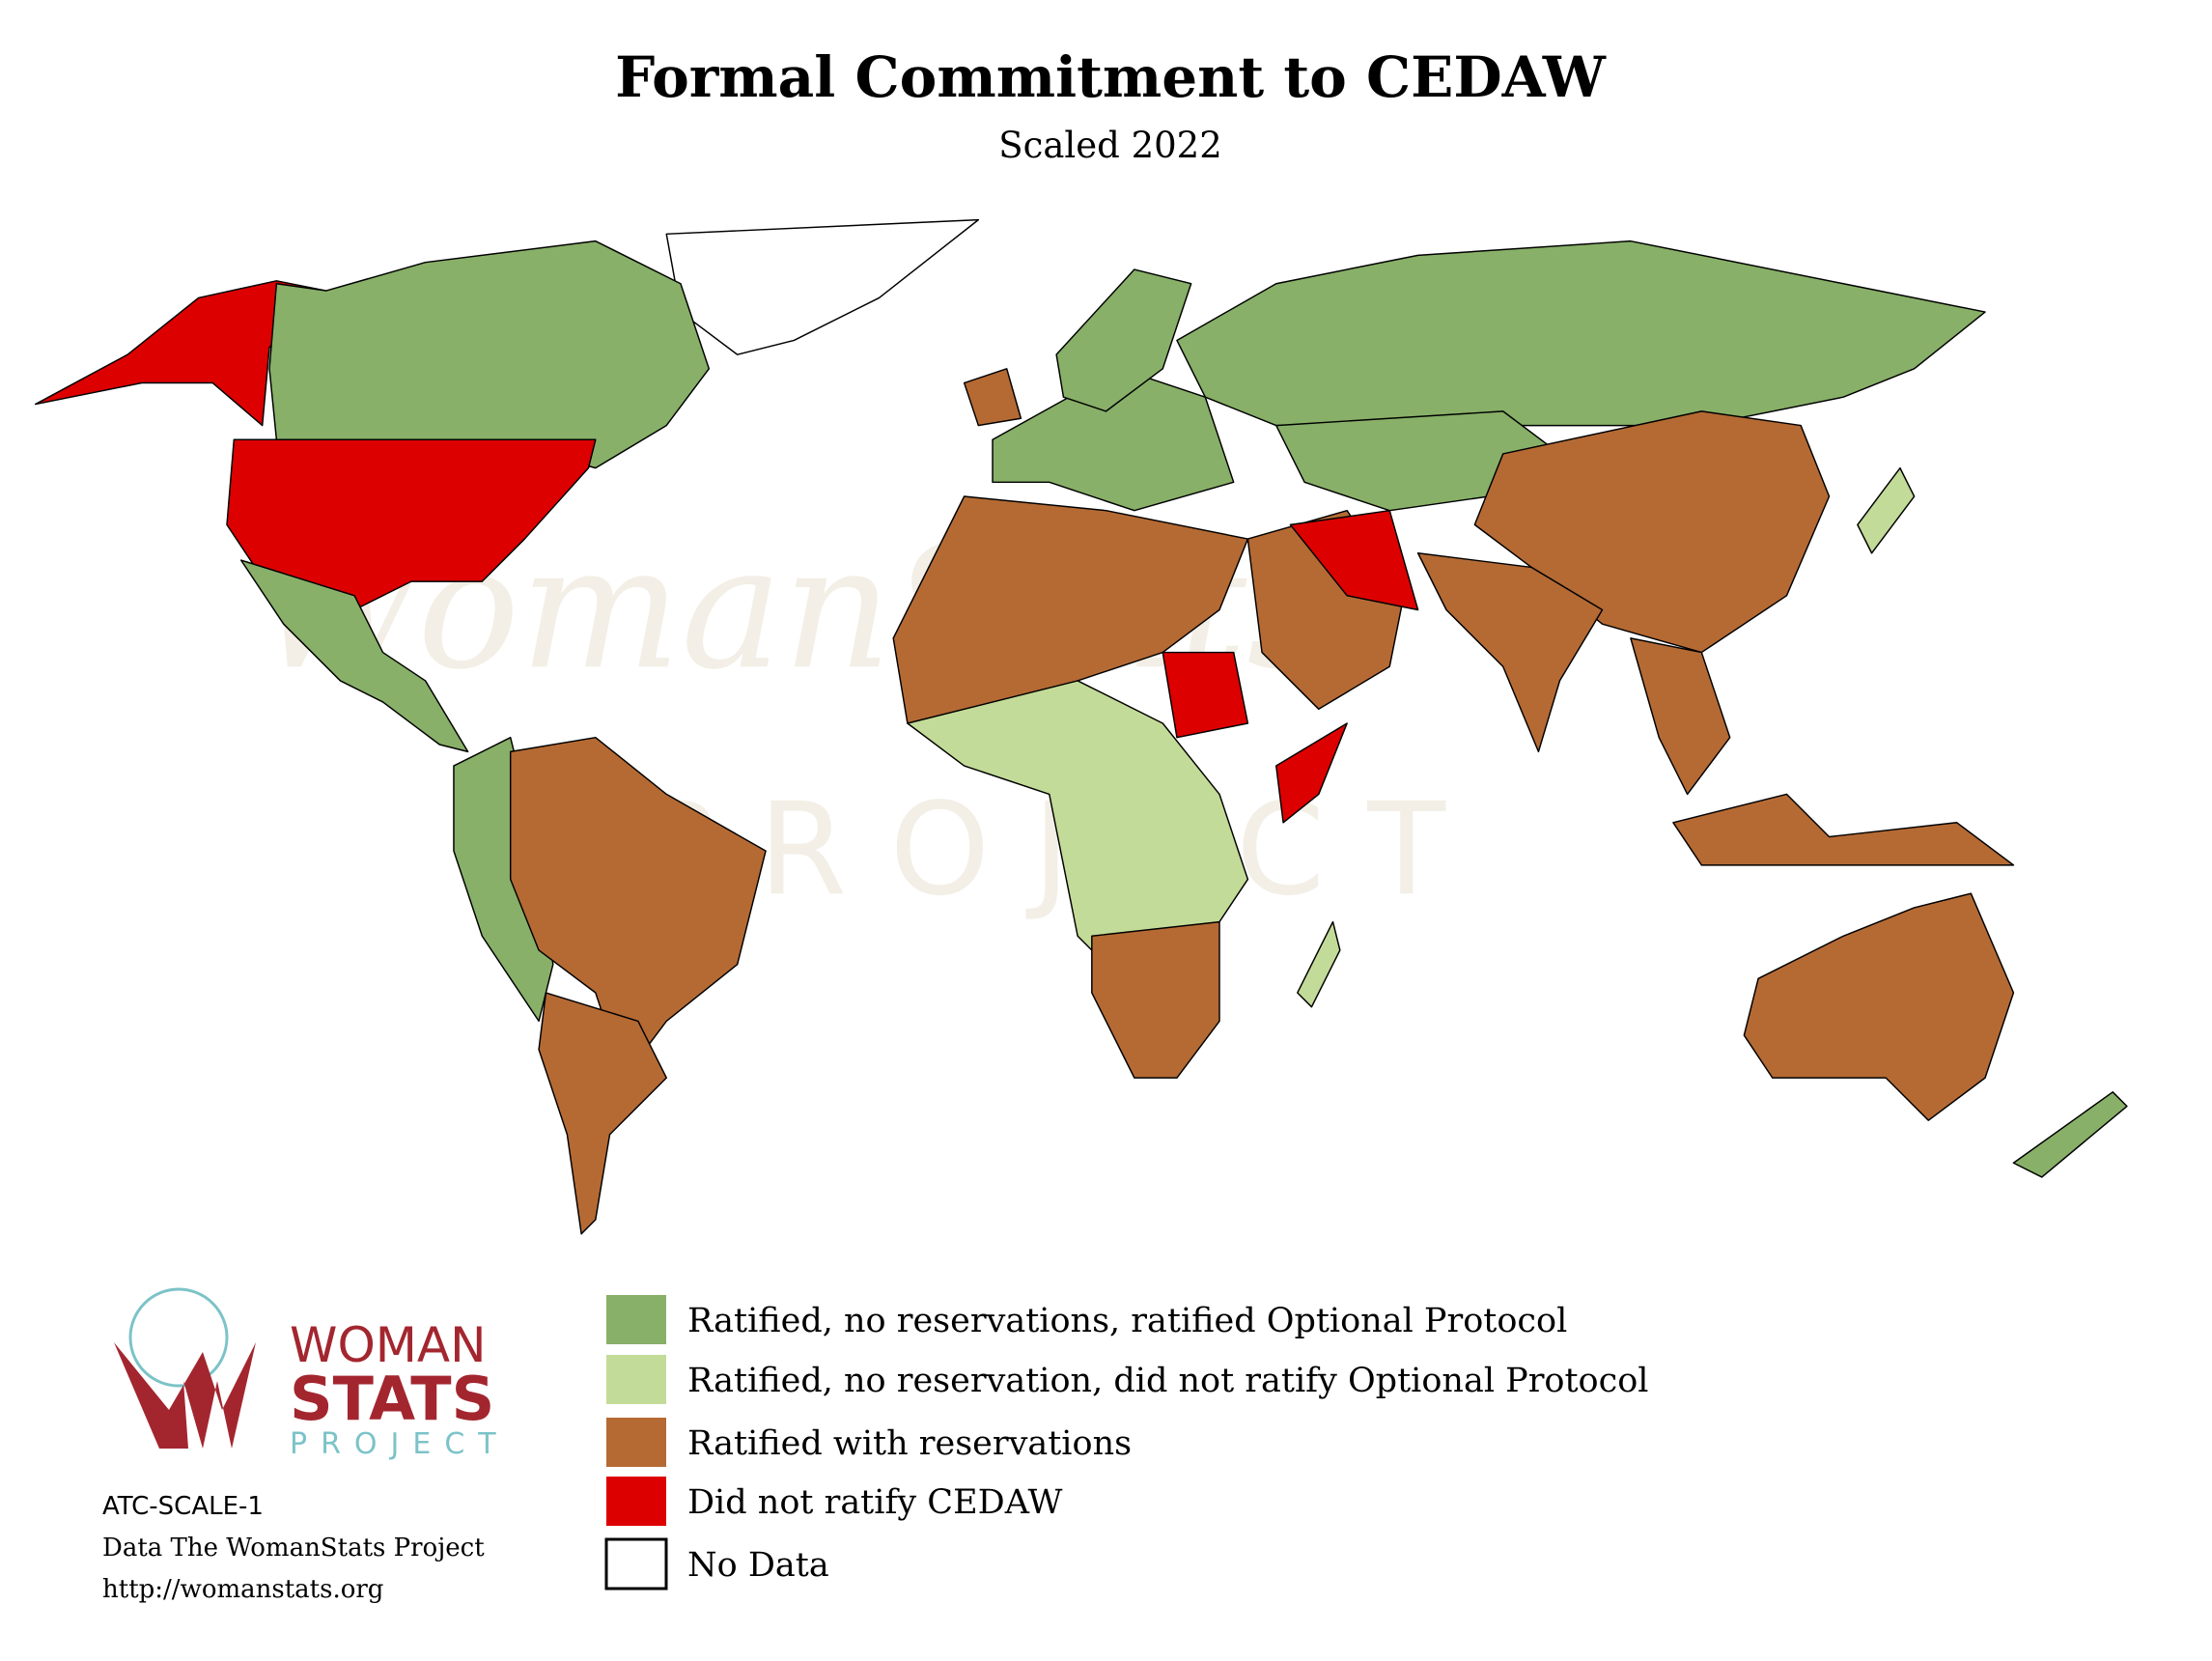 Image resolution: width=2212 pixels, height=1661 pixels. What do you see at coordinates (1111, 77) in the screenshot?
I see `title: Formal Commitment to CEDAW` at bounding box center [1111, 77].